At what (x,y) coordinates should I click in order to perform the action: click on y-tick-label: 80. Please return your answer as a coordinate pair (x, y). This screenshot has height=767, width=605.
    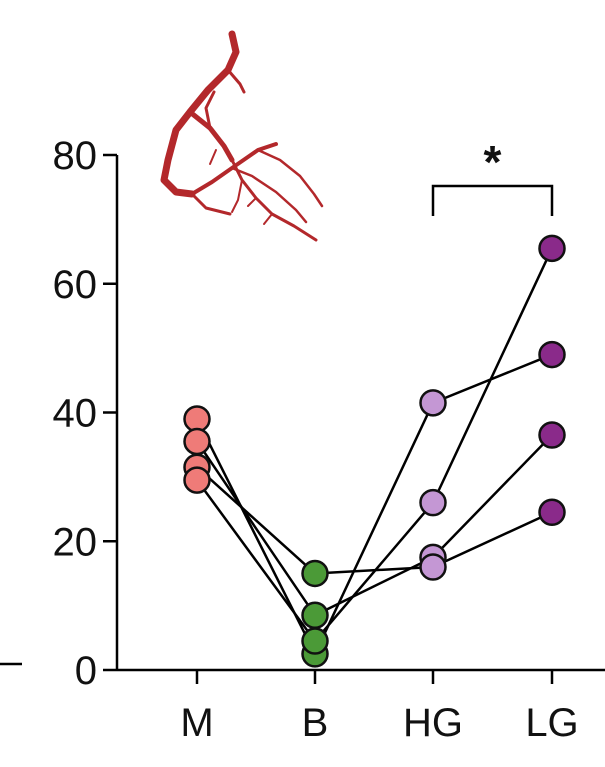
    Looking at the image, I should click on (75, 156).